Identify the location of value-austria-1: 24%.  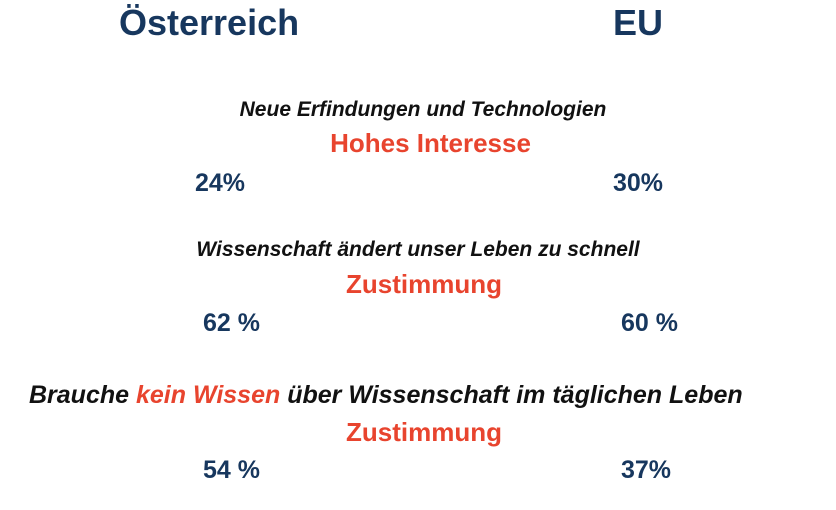
(220, 183).